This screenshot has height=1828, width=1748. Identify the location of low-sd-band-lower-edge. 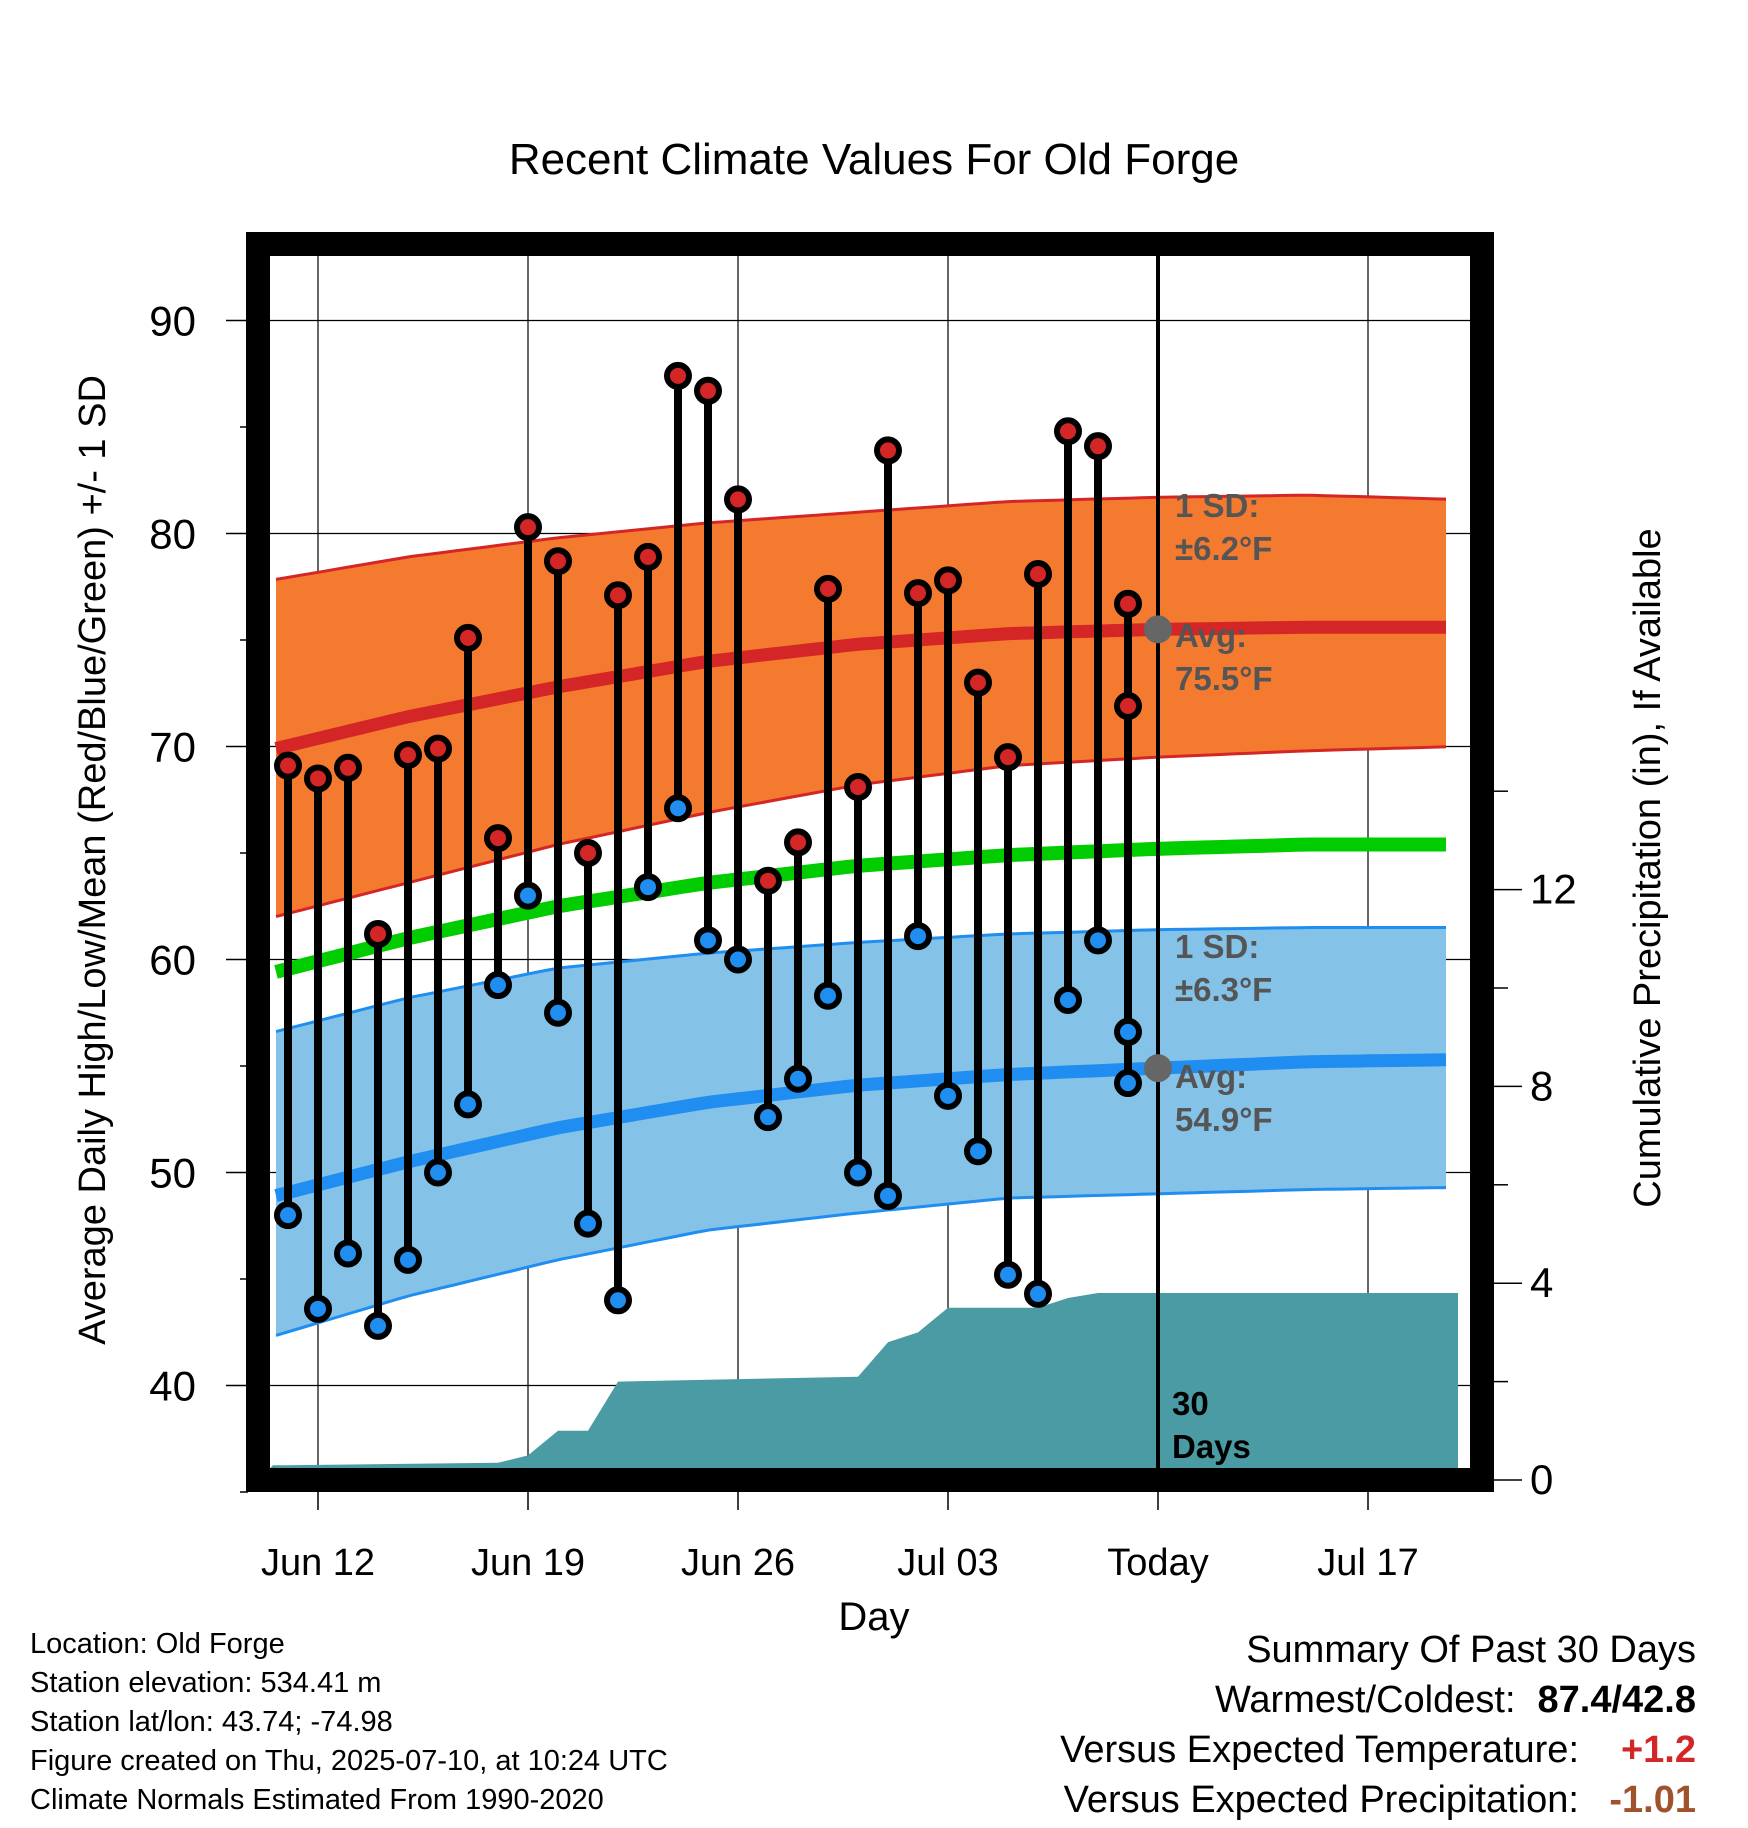
(861, 1261).